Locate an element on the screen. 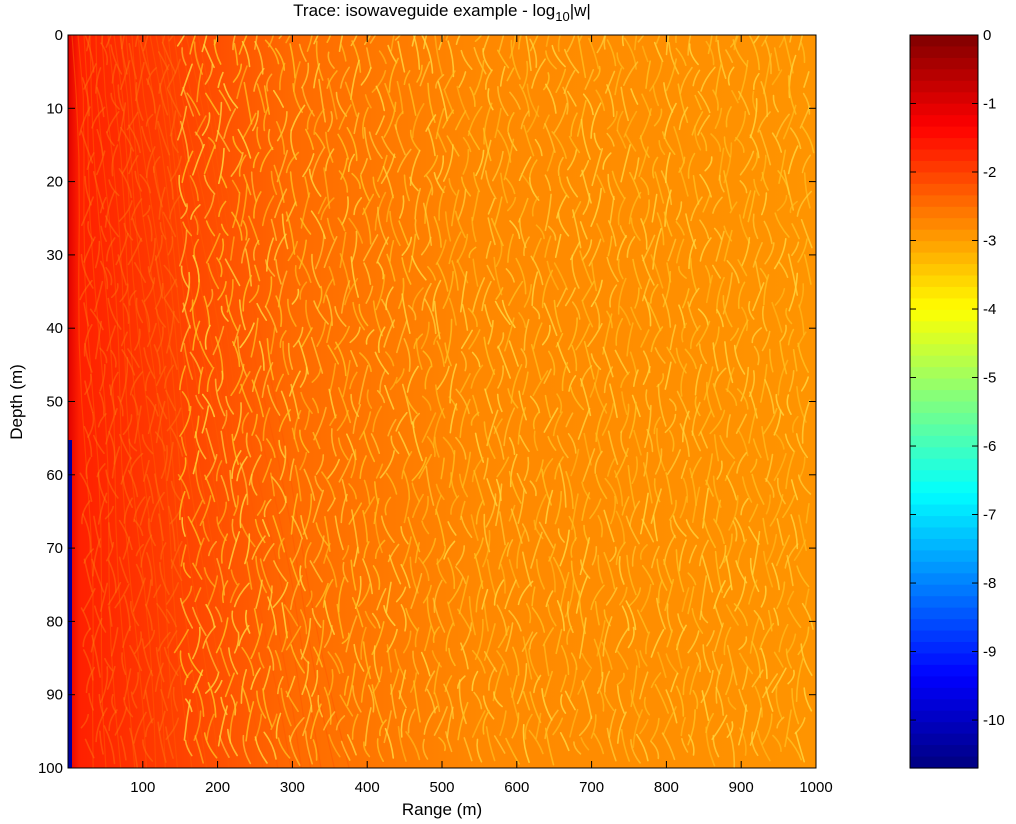 Image resolution: width=1016 pixels, height=824 pixels. y-tick-label: 50 is located at coordinates (54, 402).